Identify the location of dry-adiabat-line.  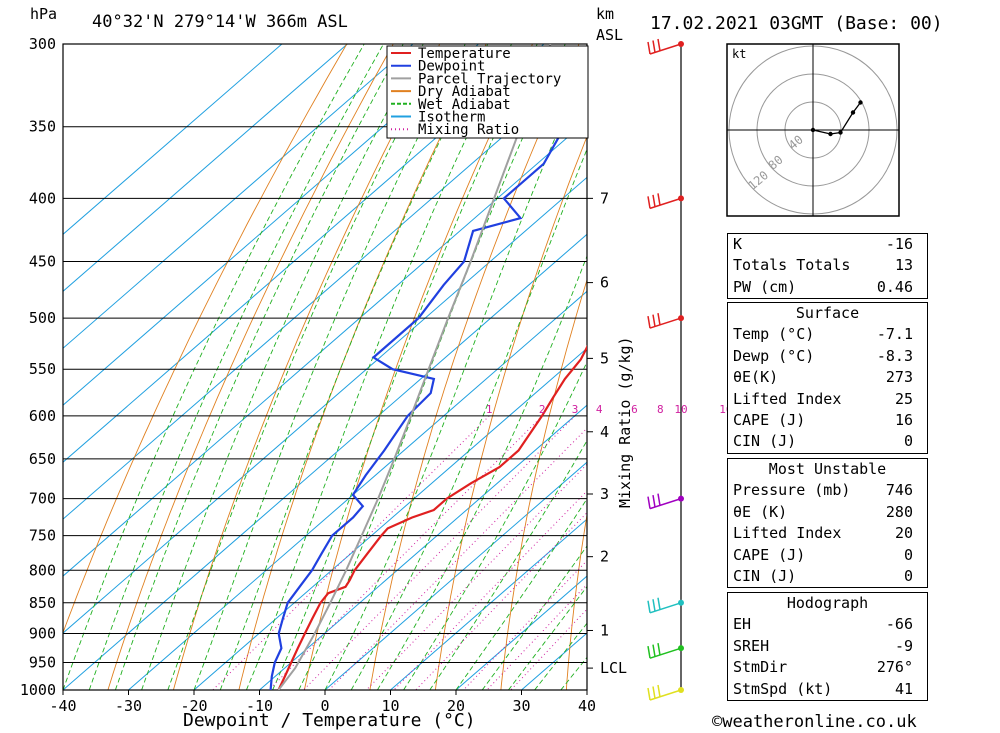
(543, 484).